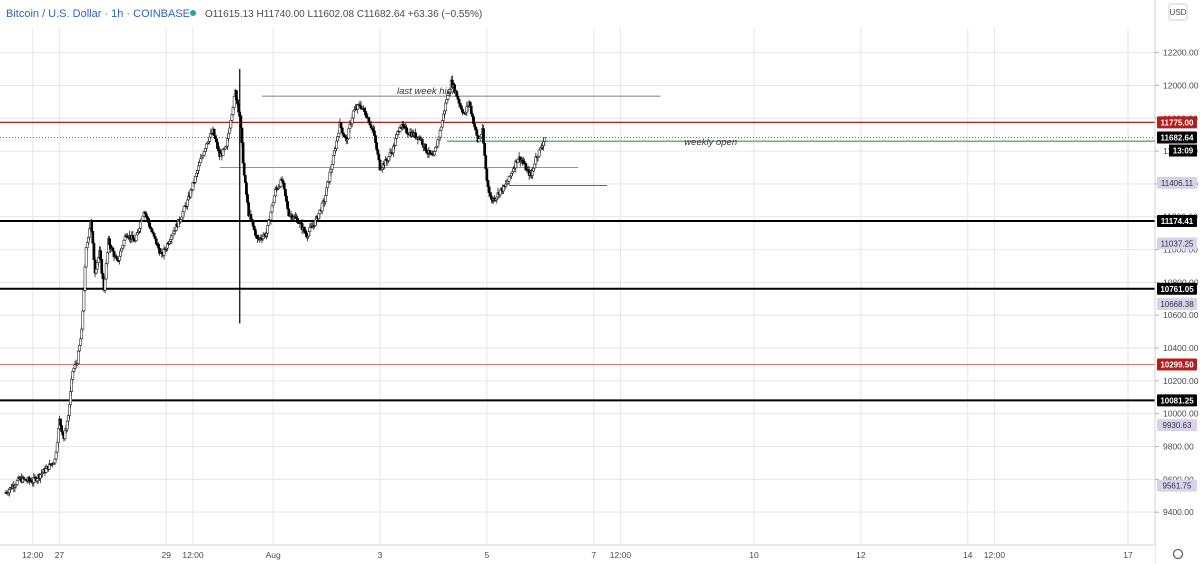  I want to click on x-tick-label: 10, so click(754, 555).